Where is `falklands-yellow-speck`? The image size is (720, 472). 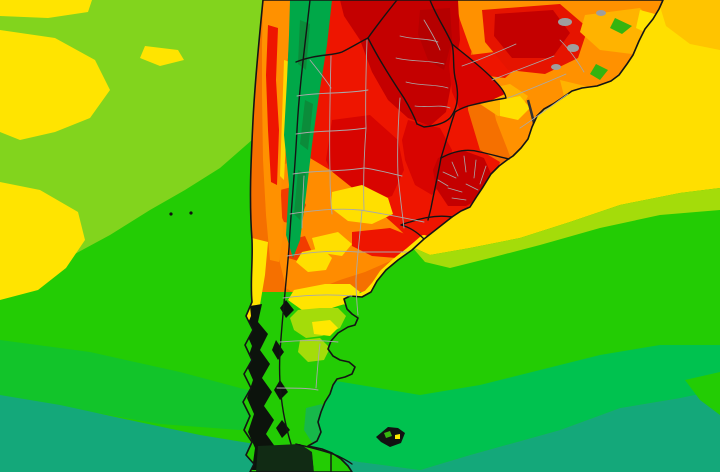 falklands-yellow-speck is located at coordinates (397, 436).